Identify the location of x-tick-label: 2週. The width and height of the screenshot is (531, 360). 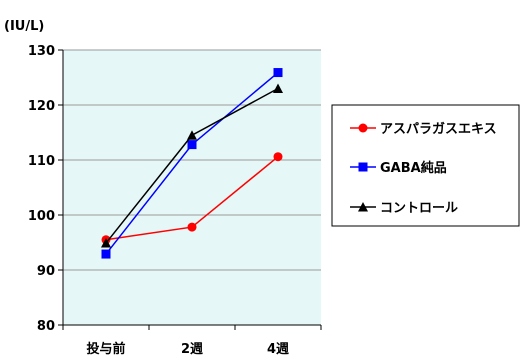
(192, 349).